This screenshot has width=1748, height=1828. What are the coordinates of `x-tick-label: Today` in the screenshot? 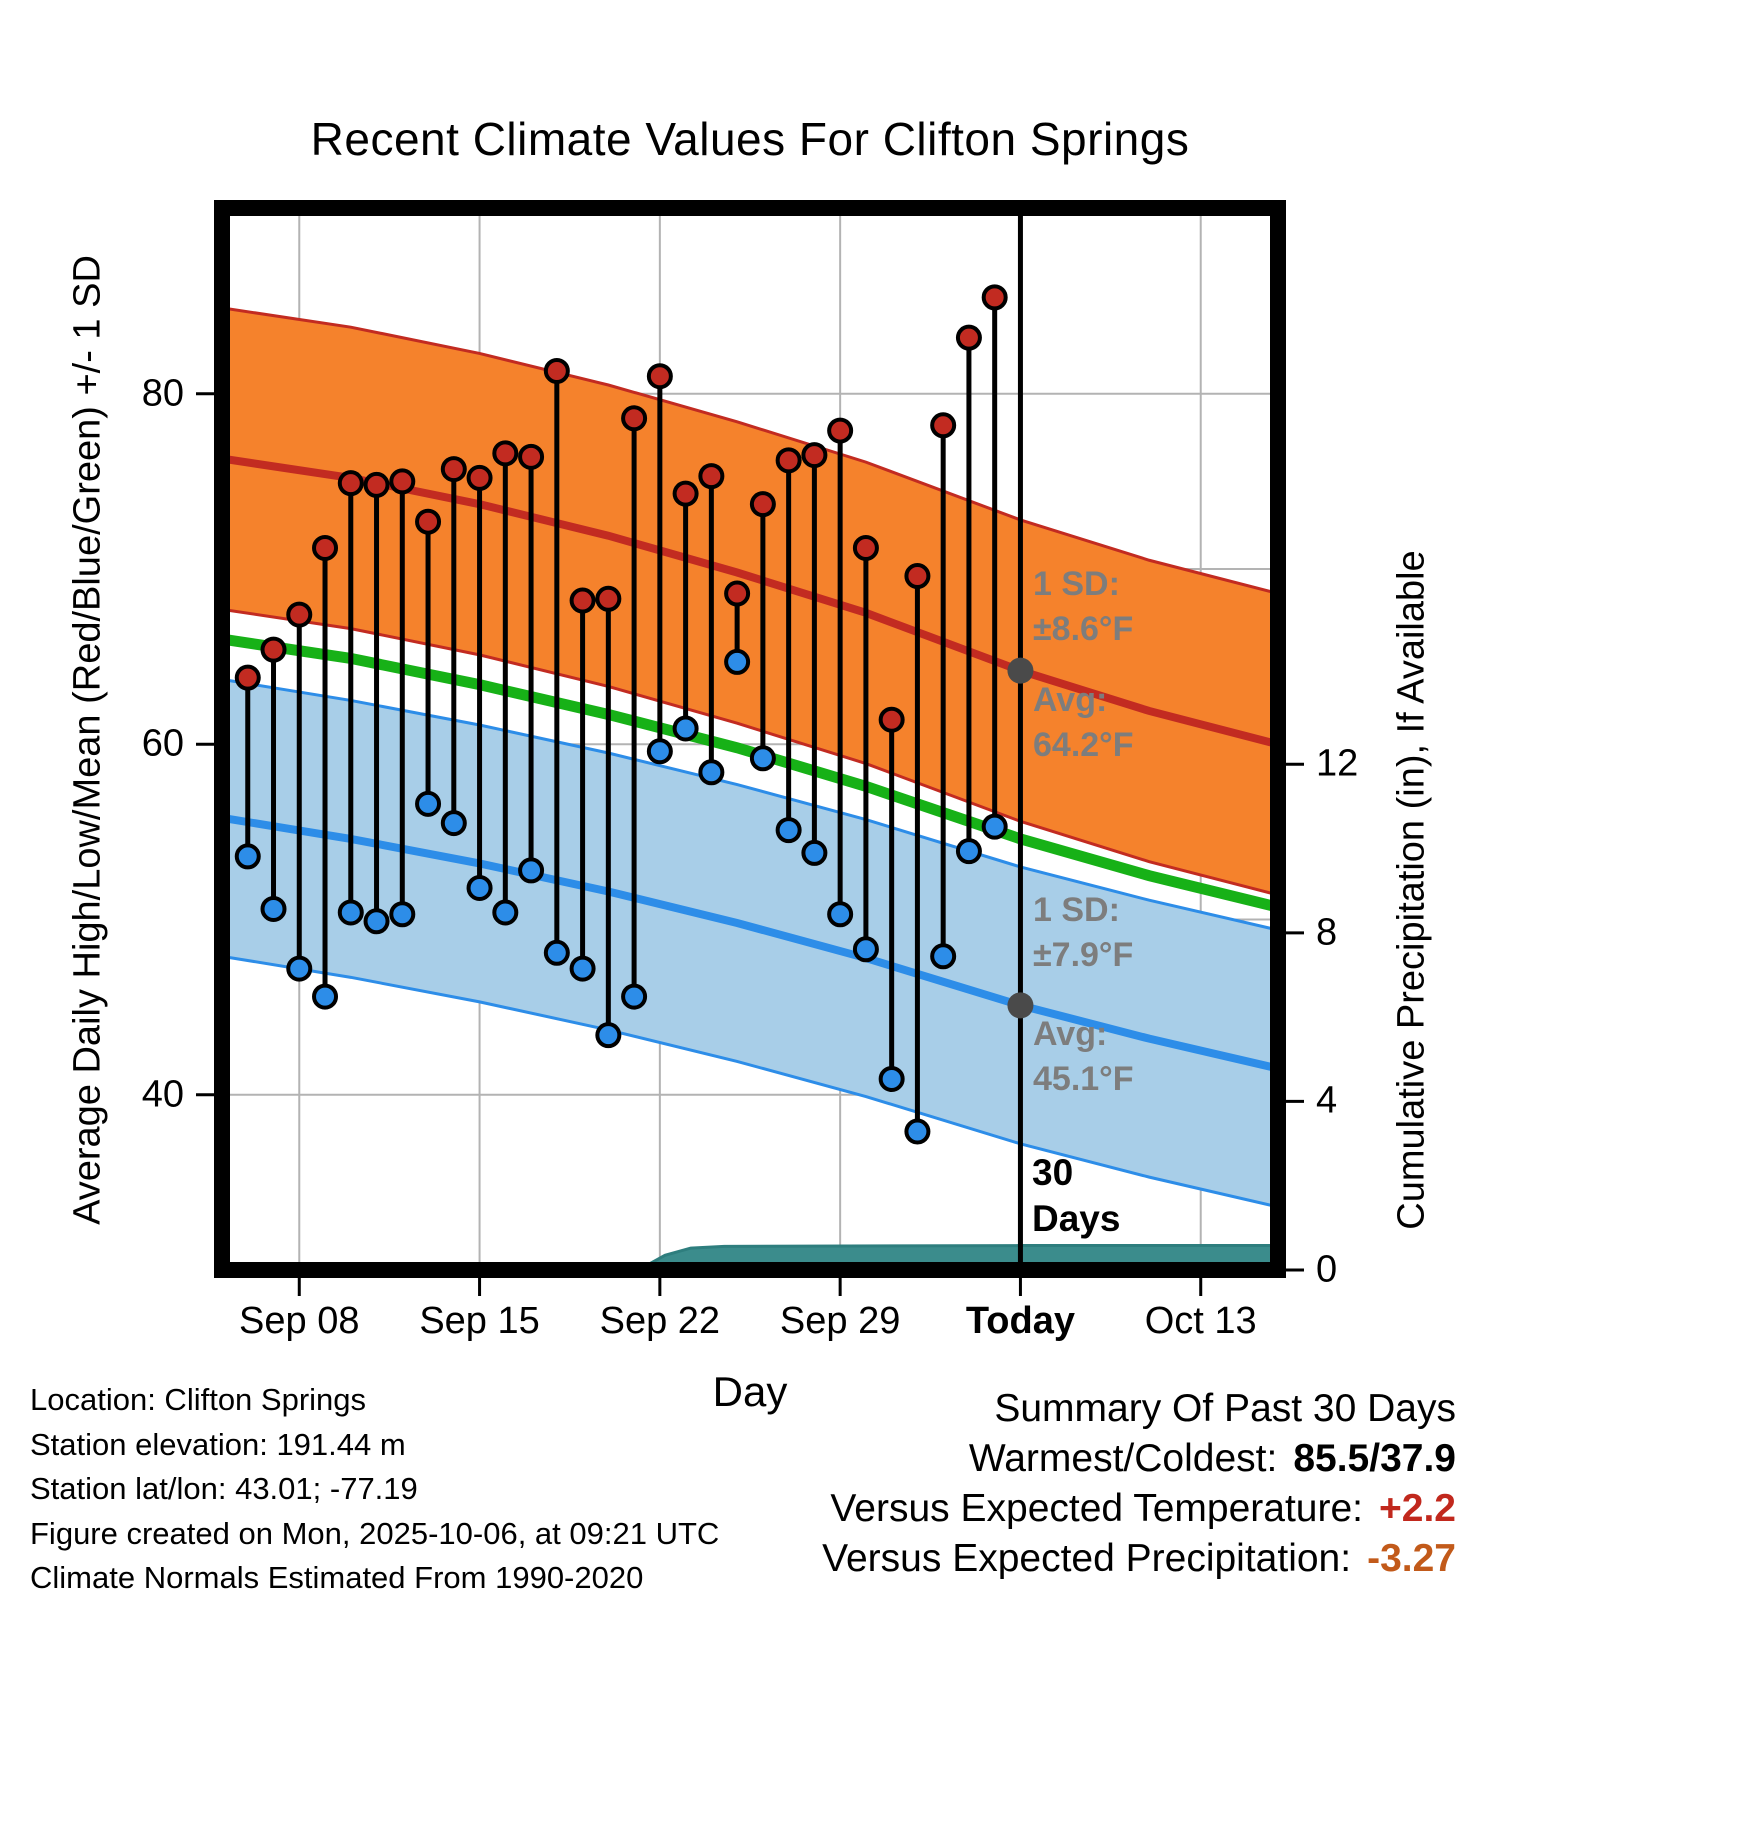 It's located at (1020, 1321).